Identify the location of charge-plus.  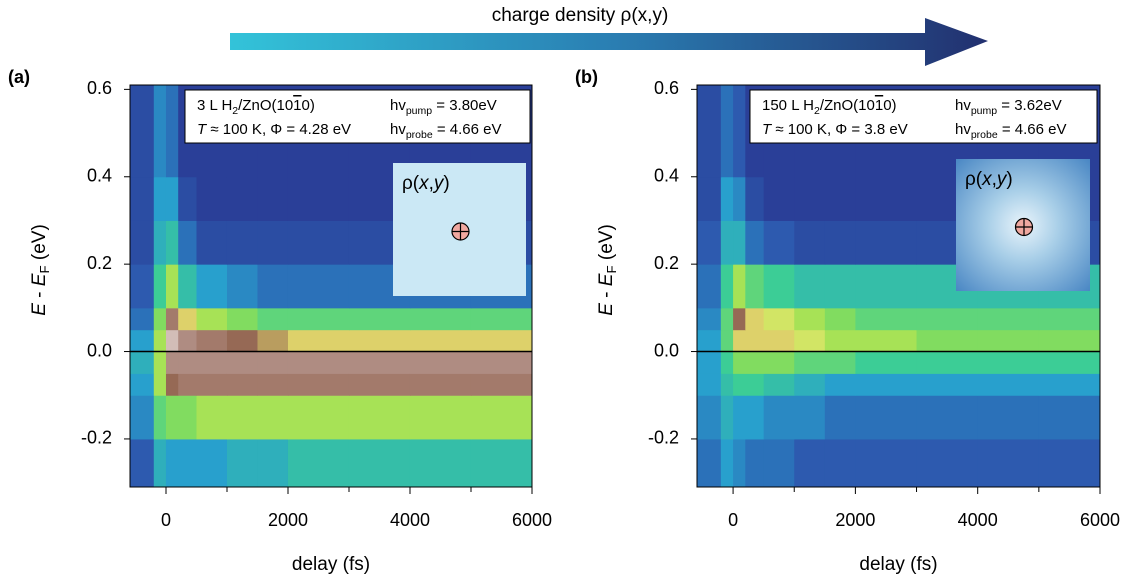
(460, 231).